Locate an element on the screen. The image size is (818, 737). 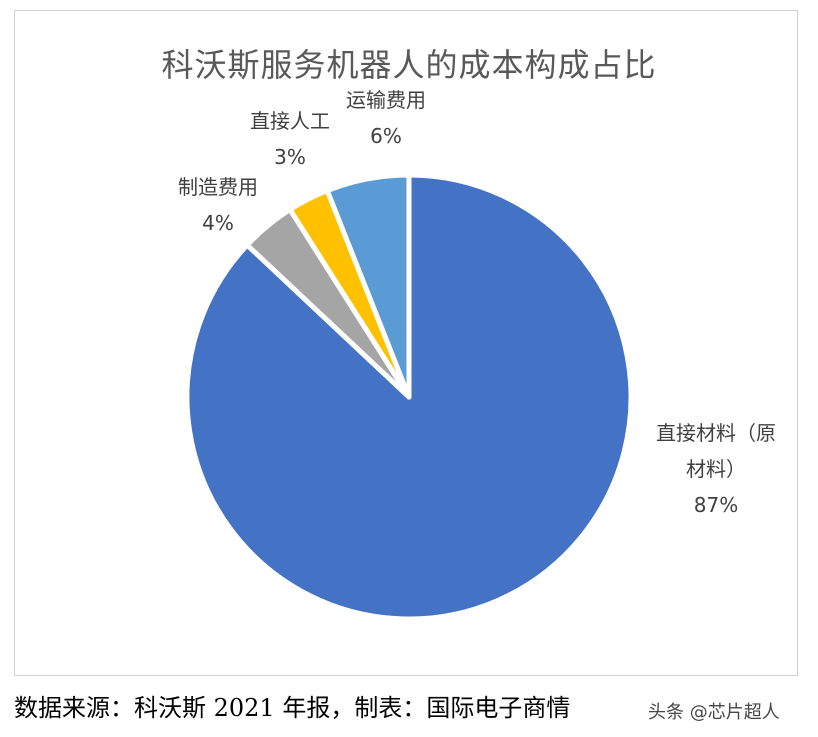
slice-value-transport-cost: 6% is located at coordinates (386, 136).